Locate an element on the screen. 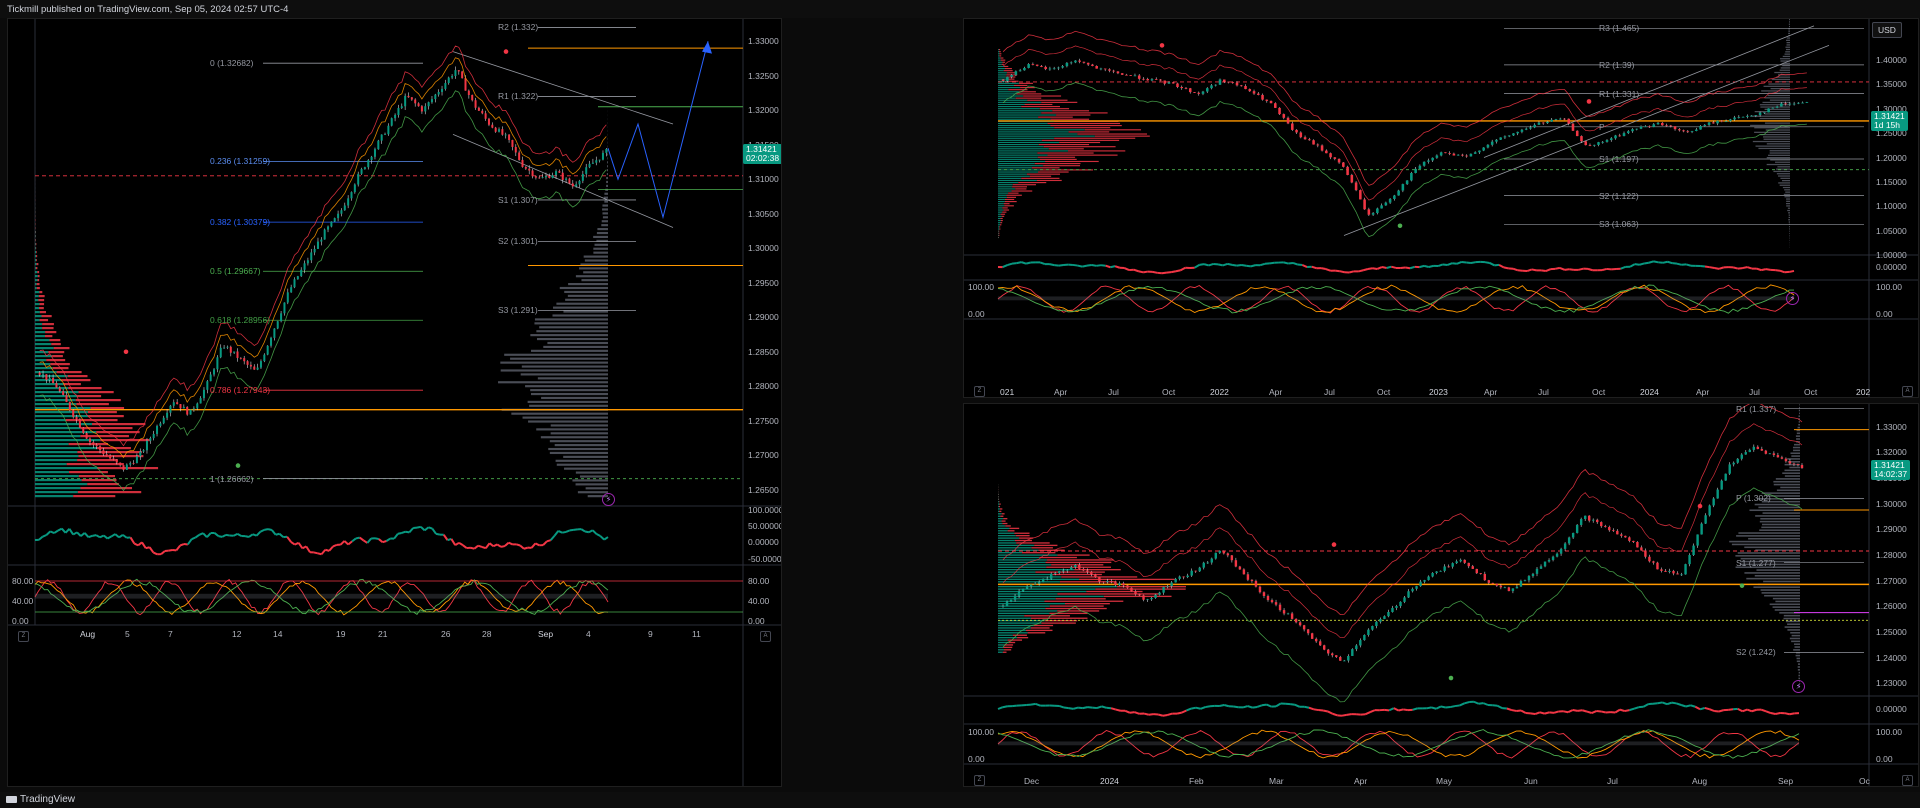 This screenshot has height=808, width=1920. left-alert-bolt-icon: ⚡ is located at coordinates (608, 499).